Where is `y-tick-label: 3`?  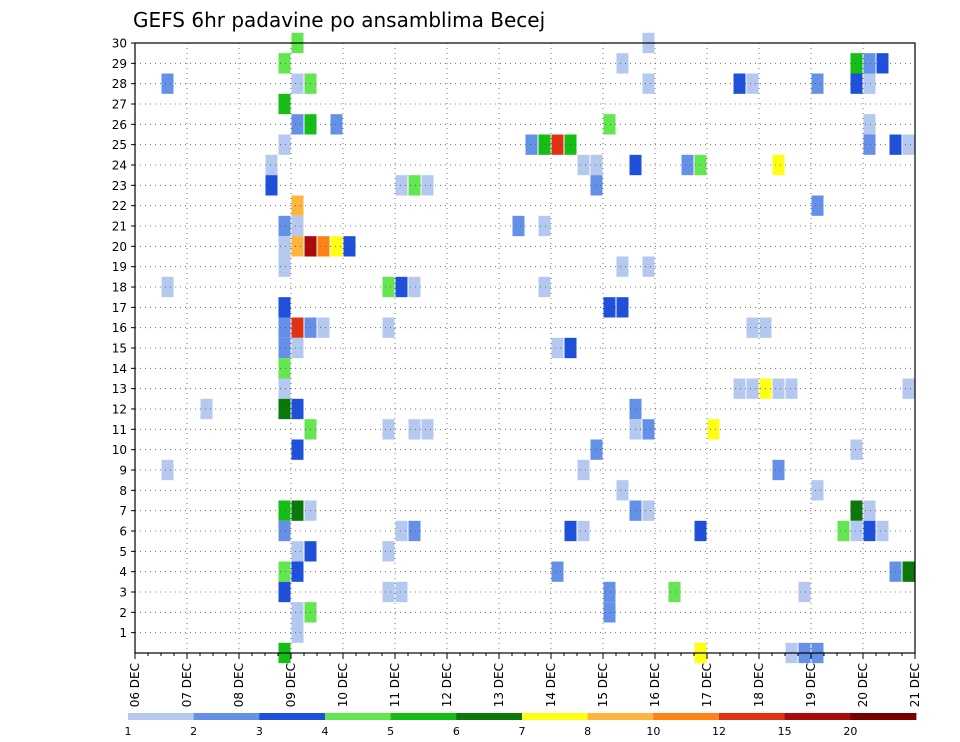 y-tick-label: 3 is located at coordinates (123, 593).